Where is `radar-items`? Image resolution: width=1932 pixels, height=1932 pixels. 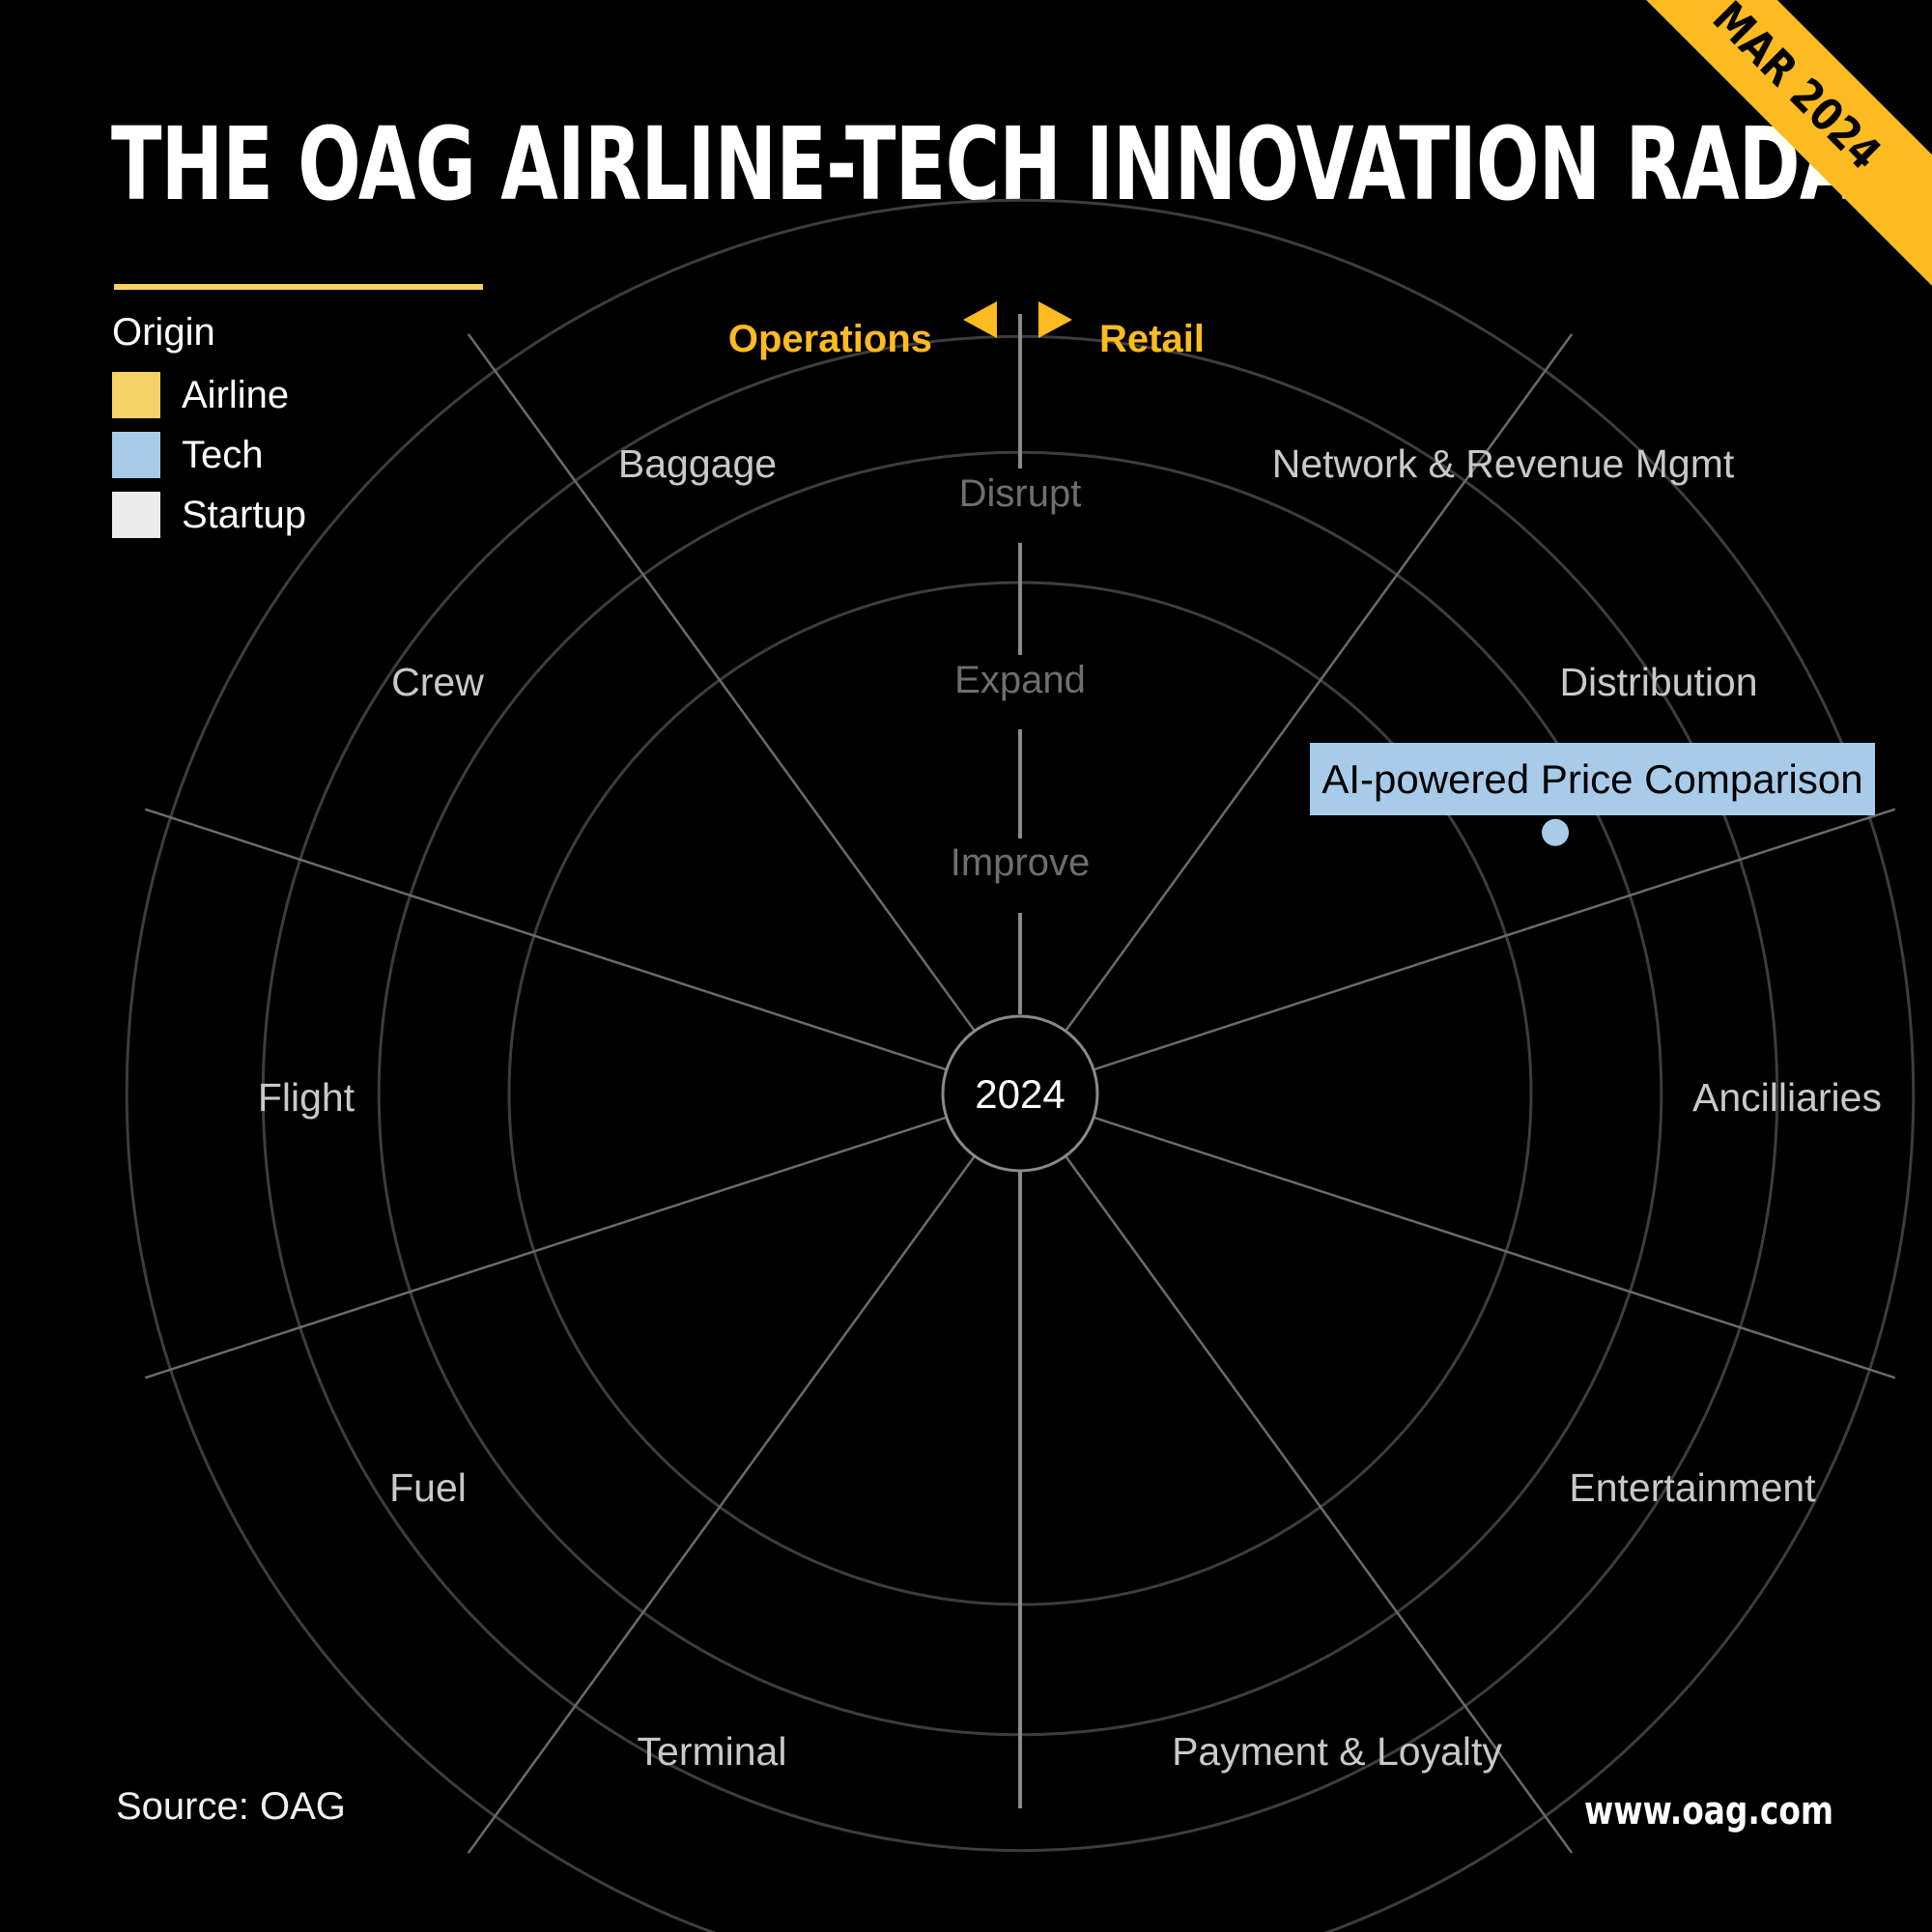 radar-items is located at coordinates (1556, 832).